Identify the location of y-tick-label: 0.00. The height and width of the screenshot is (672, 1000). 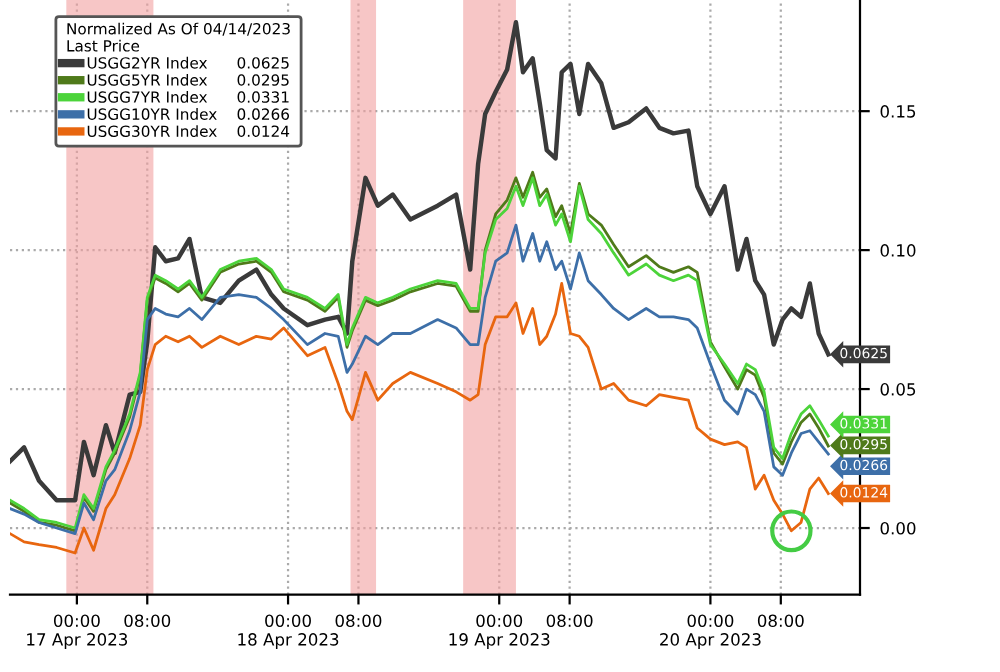
(898, 528).